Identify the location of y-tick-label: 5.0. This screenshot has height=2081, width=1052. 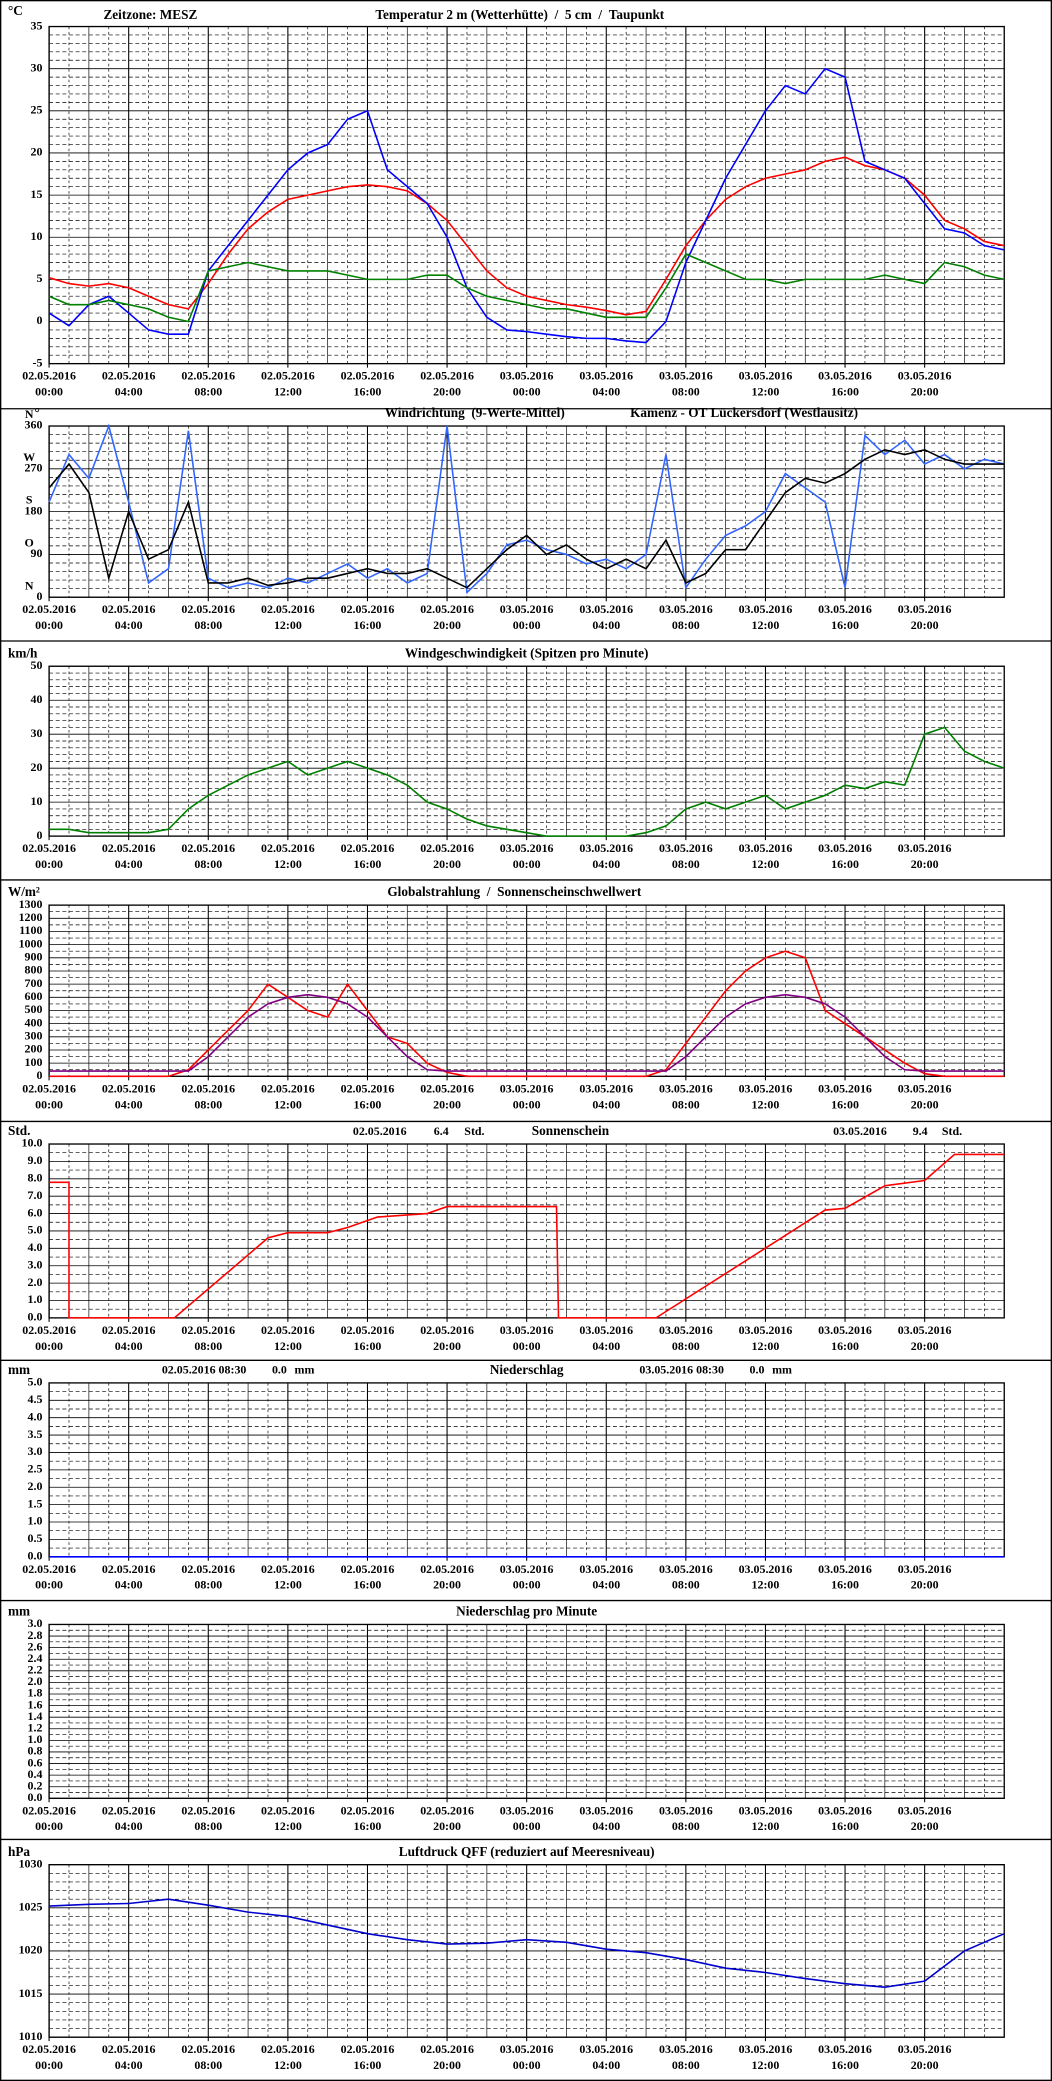
(35, 1230).